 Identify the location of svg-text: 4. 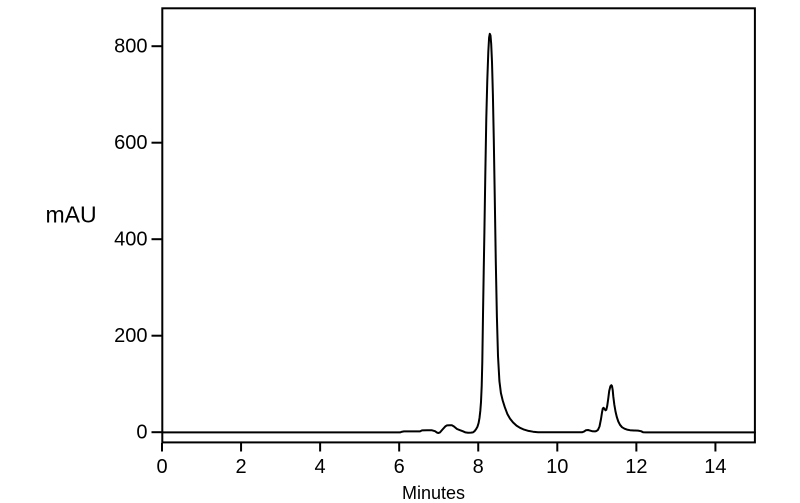
(320, 467).